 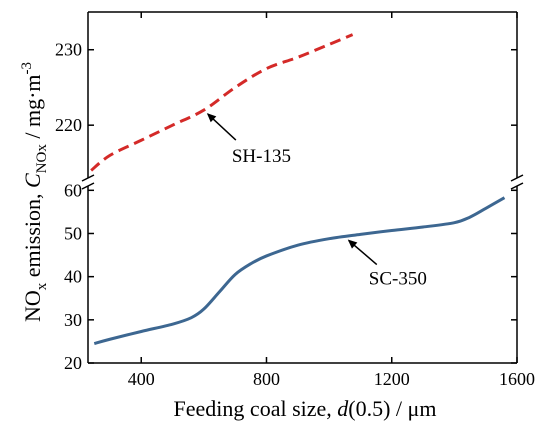 What do you see at coordinates (73, 363) in the screenshot?
I see `y-tick-label-lower: 20` at bounding box center [73, 363].